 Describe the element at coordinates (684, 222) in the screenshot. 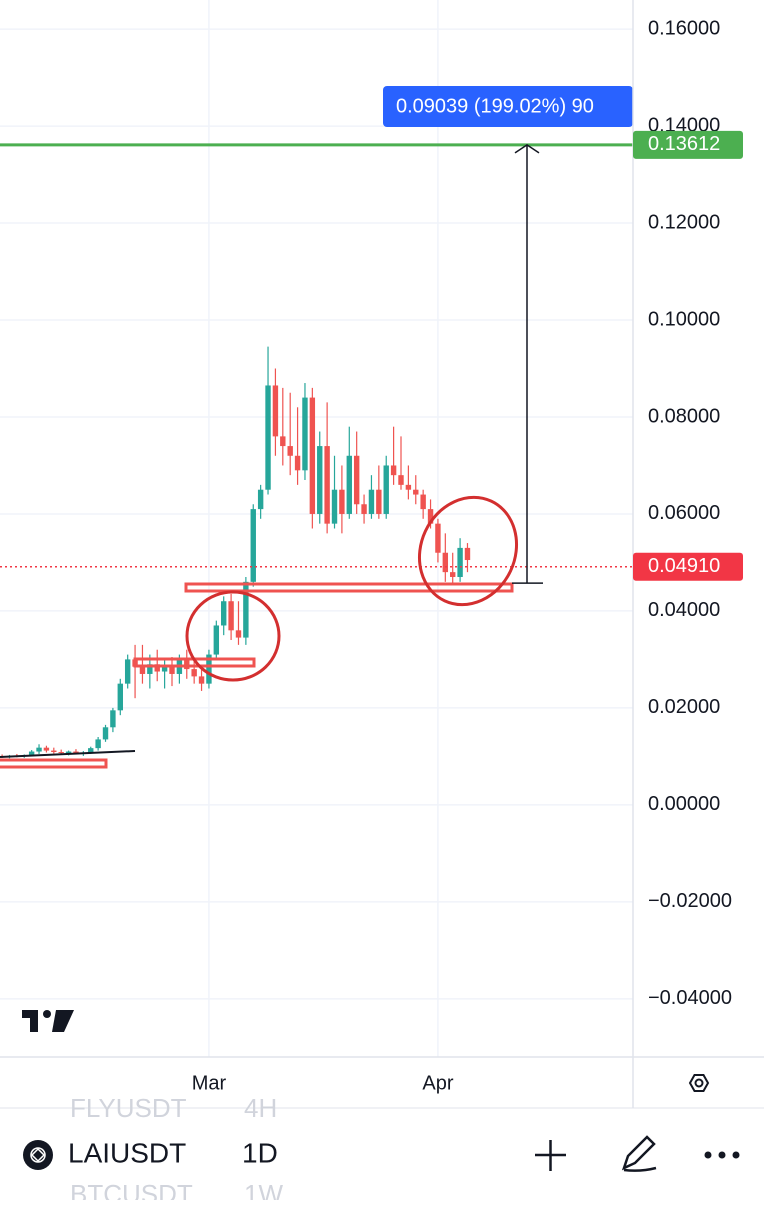

I see `y-tick-label: 0.12000` at that location.